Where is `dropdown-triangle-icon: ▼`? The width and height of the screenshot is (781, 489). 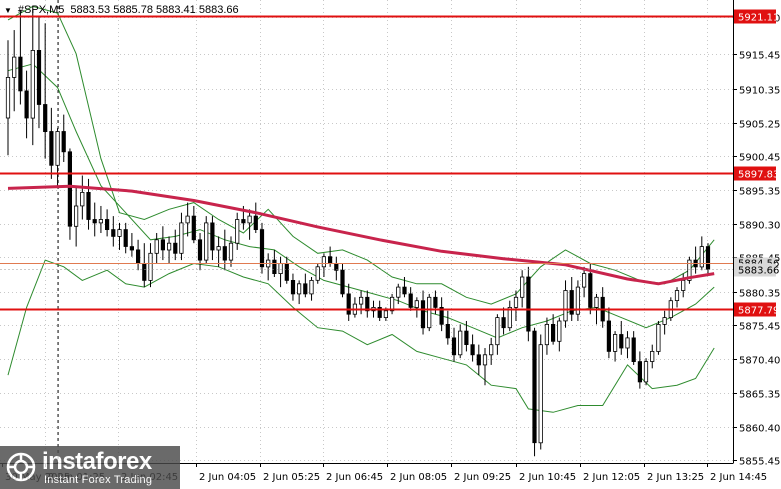
dropdown-triangle-icon: ▼ is located at coordinates (8, 10).